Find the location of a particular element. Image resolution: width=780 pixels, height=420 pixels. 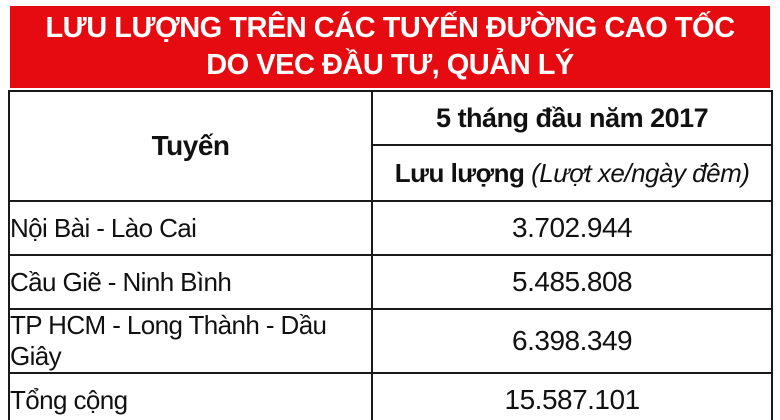

total-row: Tổng cộng 15.587.101 is located at coordinates (390, 396).